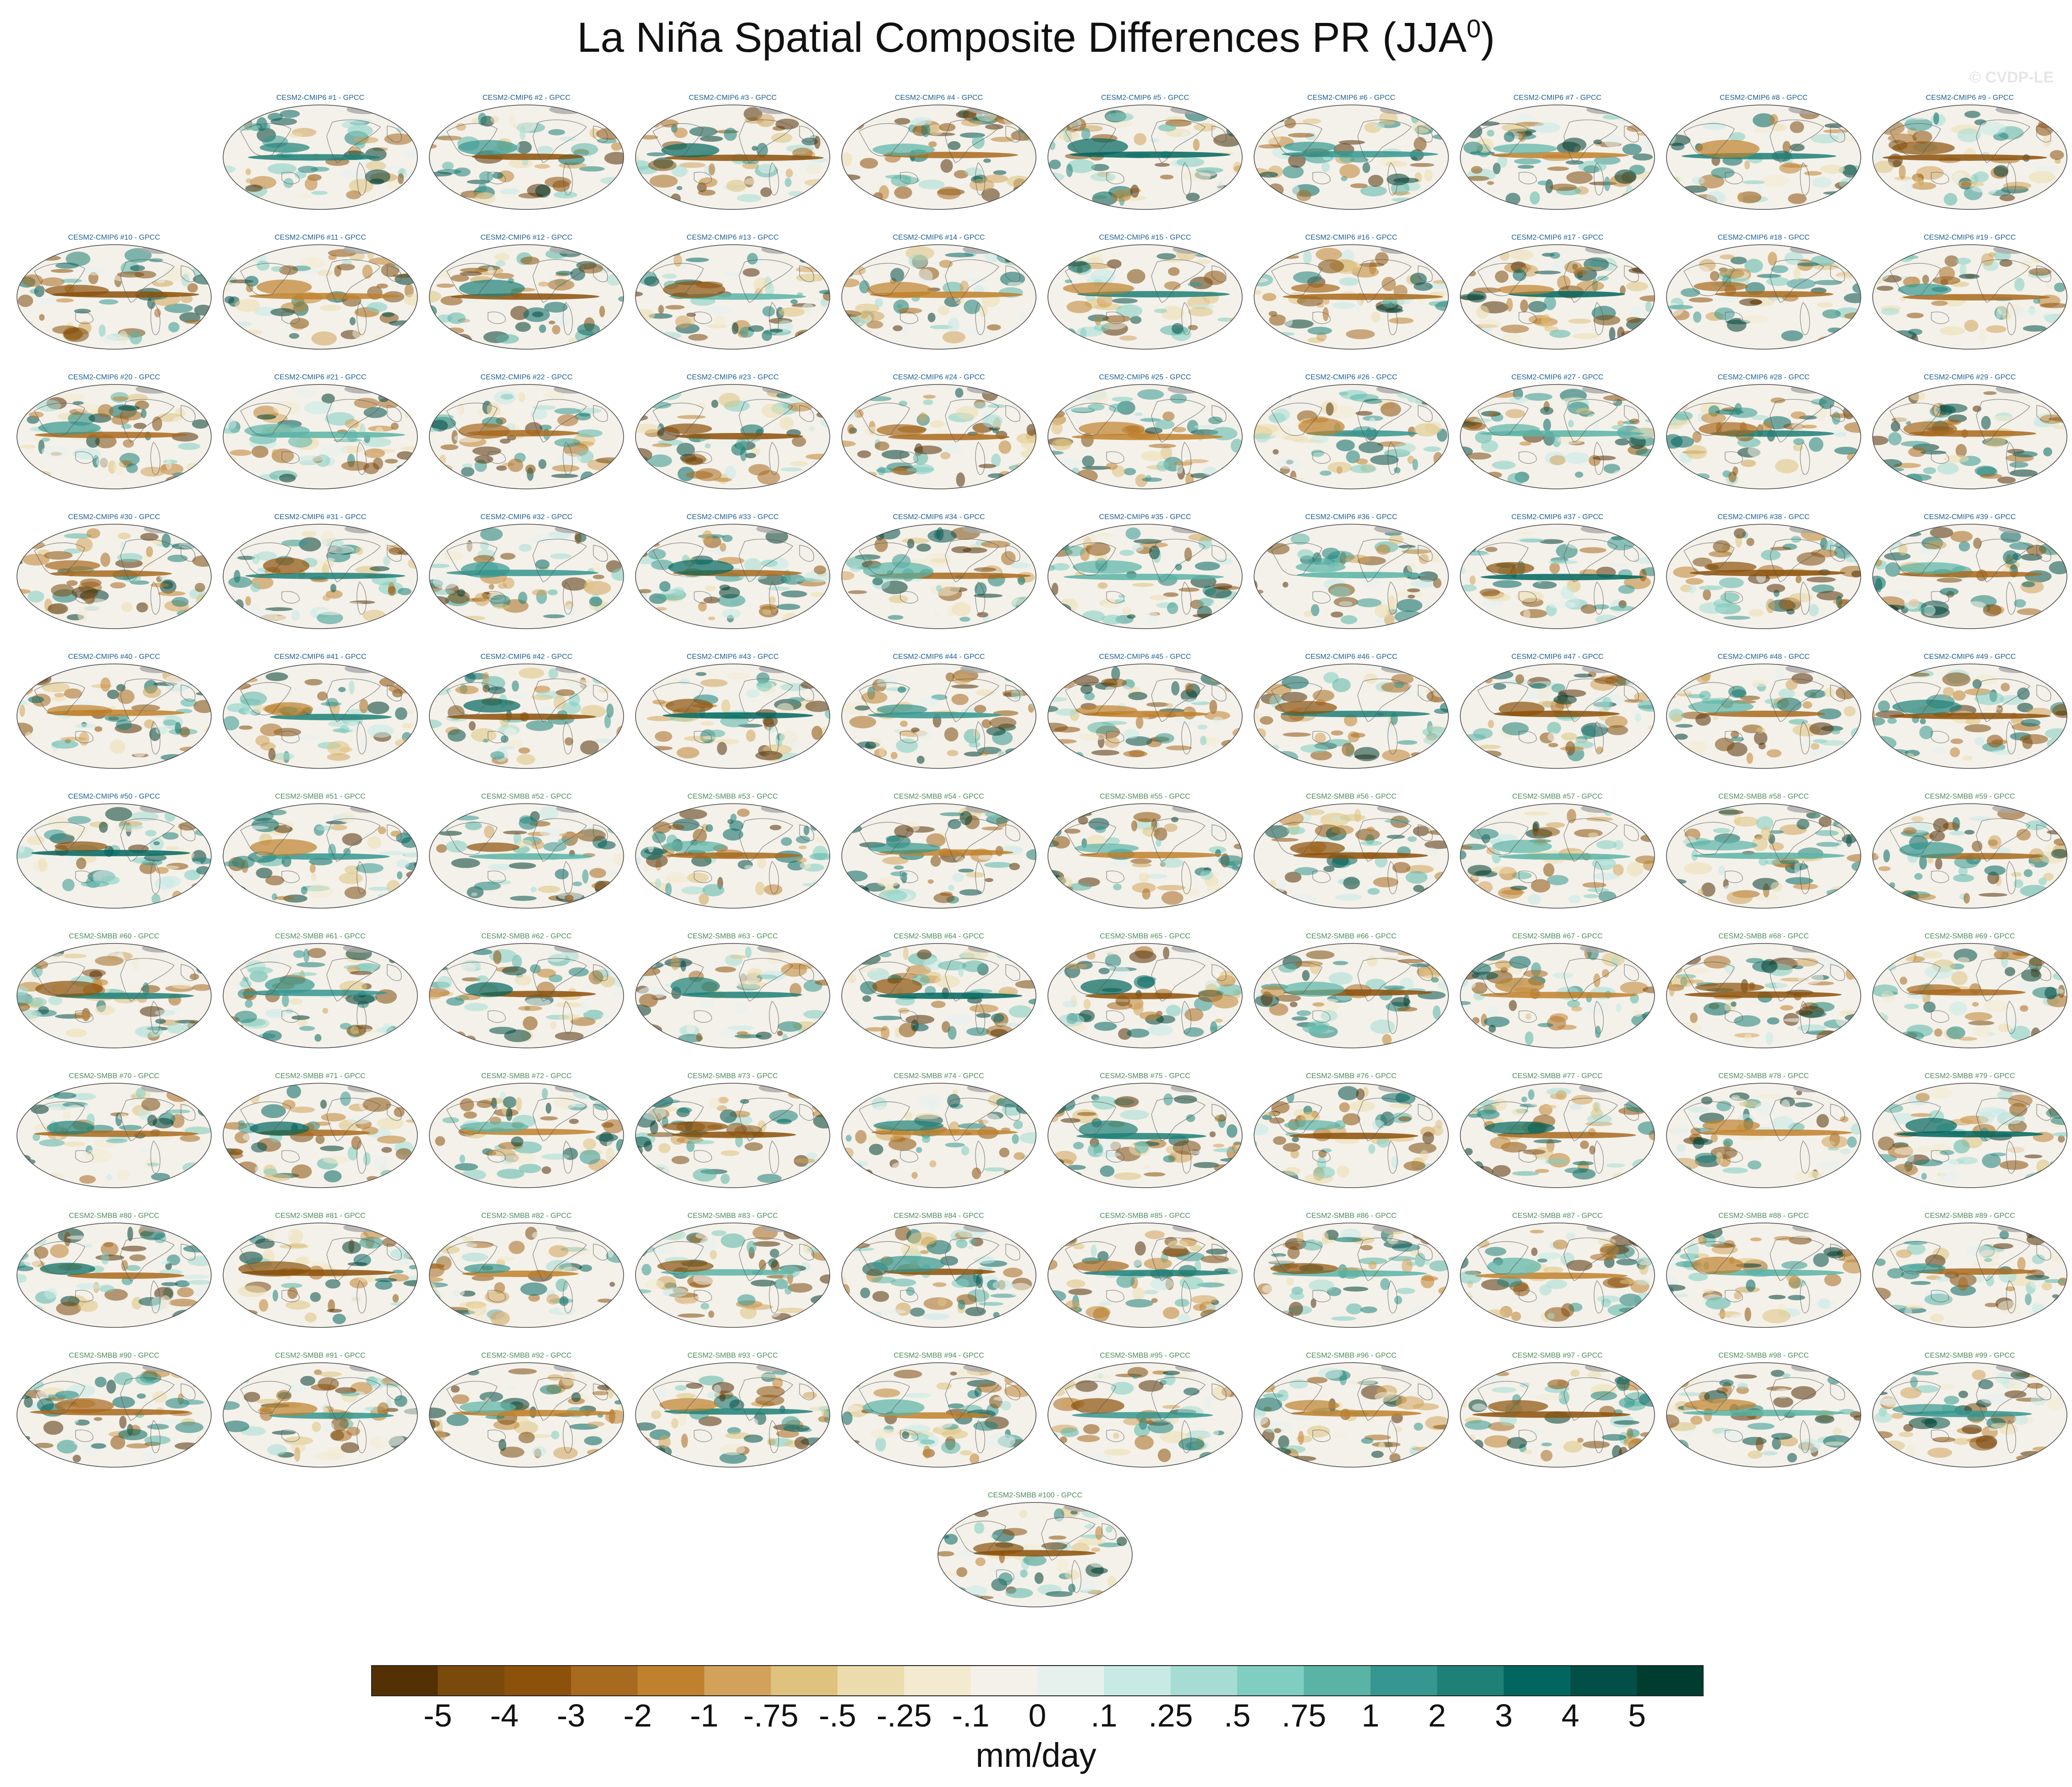 This screenshot has height=1787, width=2072. Describe the element at coordinates (939, 435) in the screenshot. I see `map-panel: CESM2-CMIP6 #24 - GPCC` at that location.